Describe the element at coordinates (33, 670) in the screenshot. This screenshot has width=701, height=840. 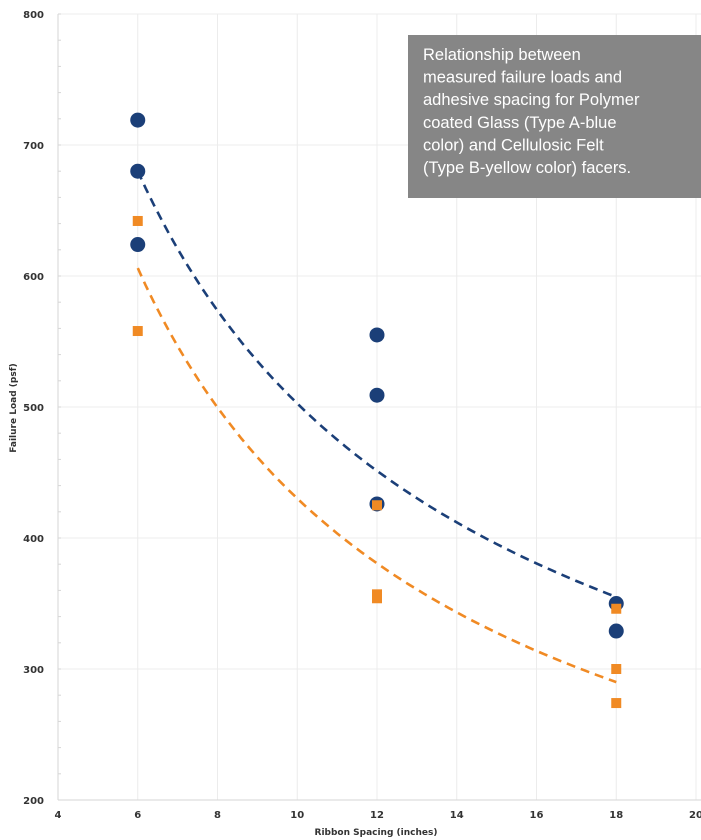
I see `y-tick-label: 300` at that location.